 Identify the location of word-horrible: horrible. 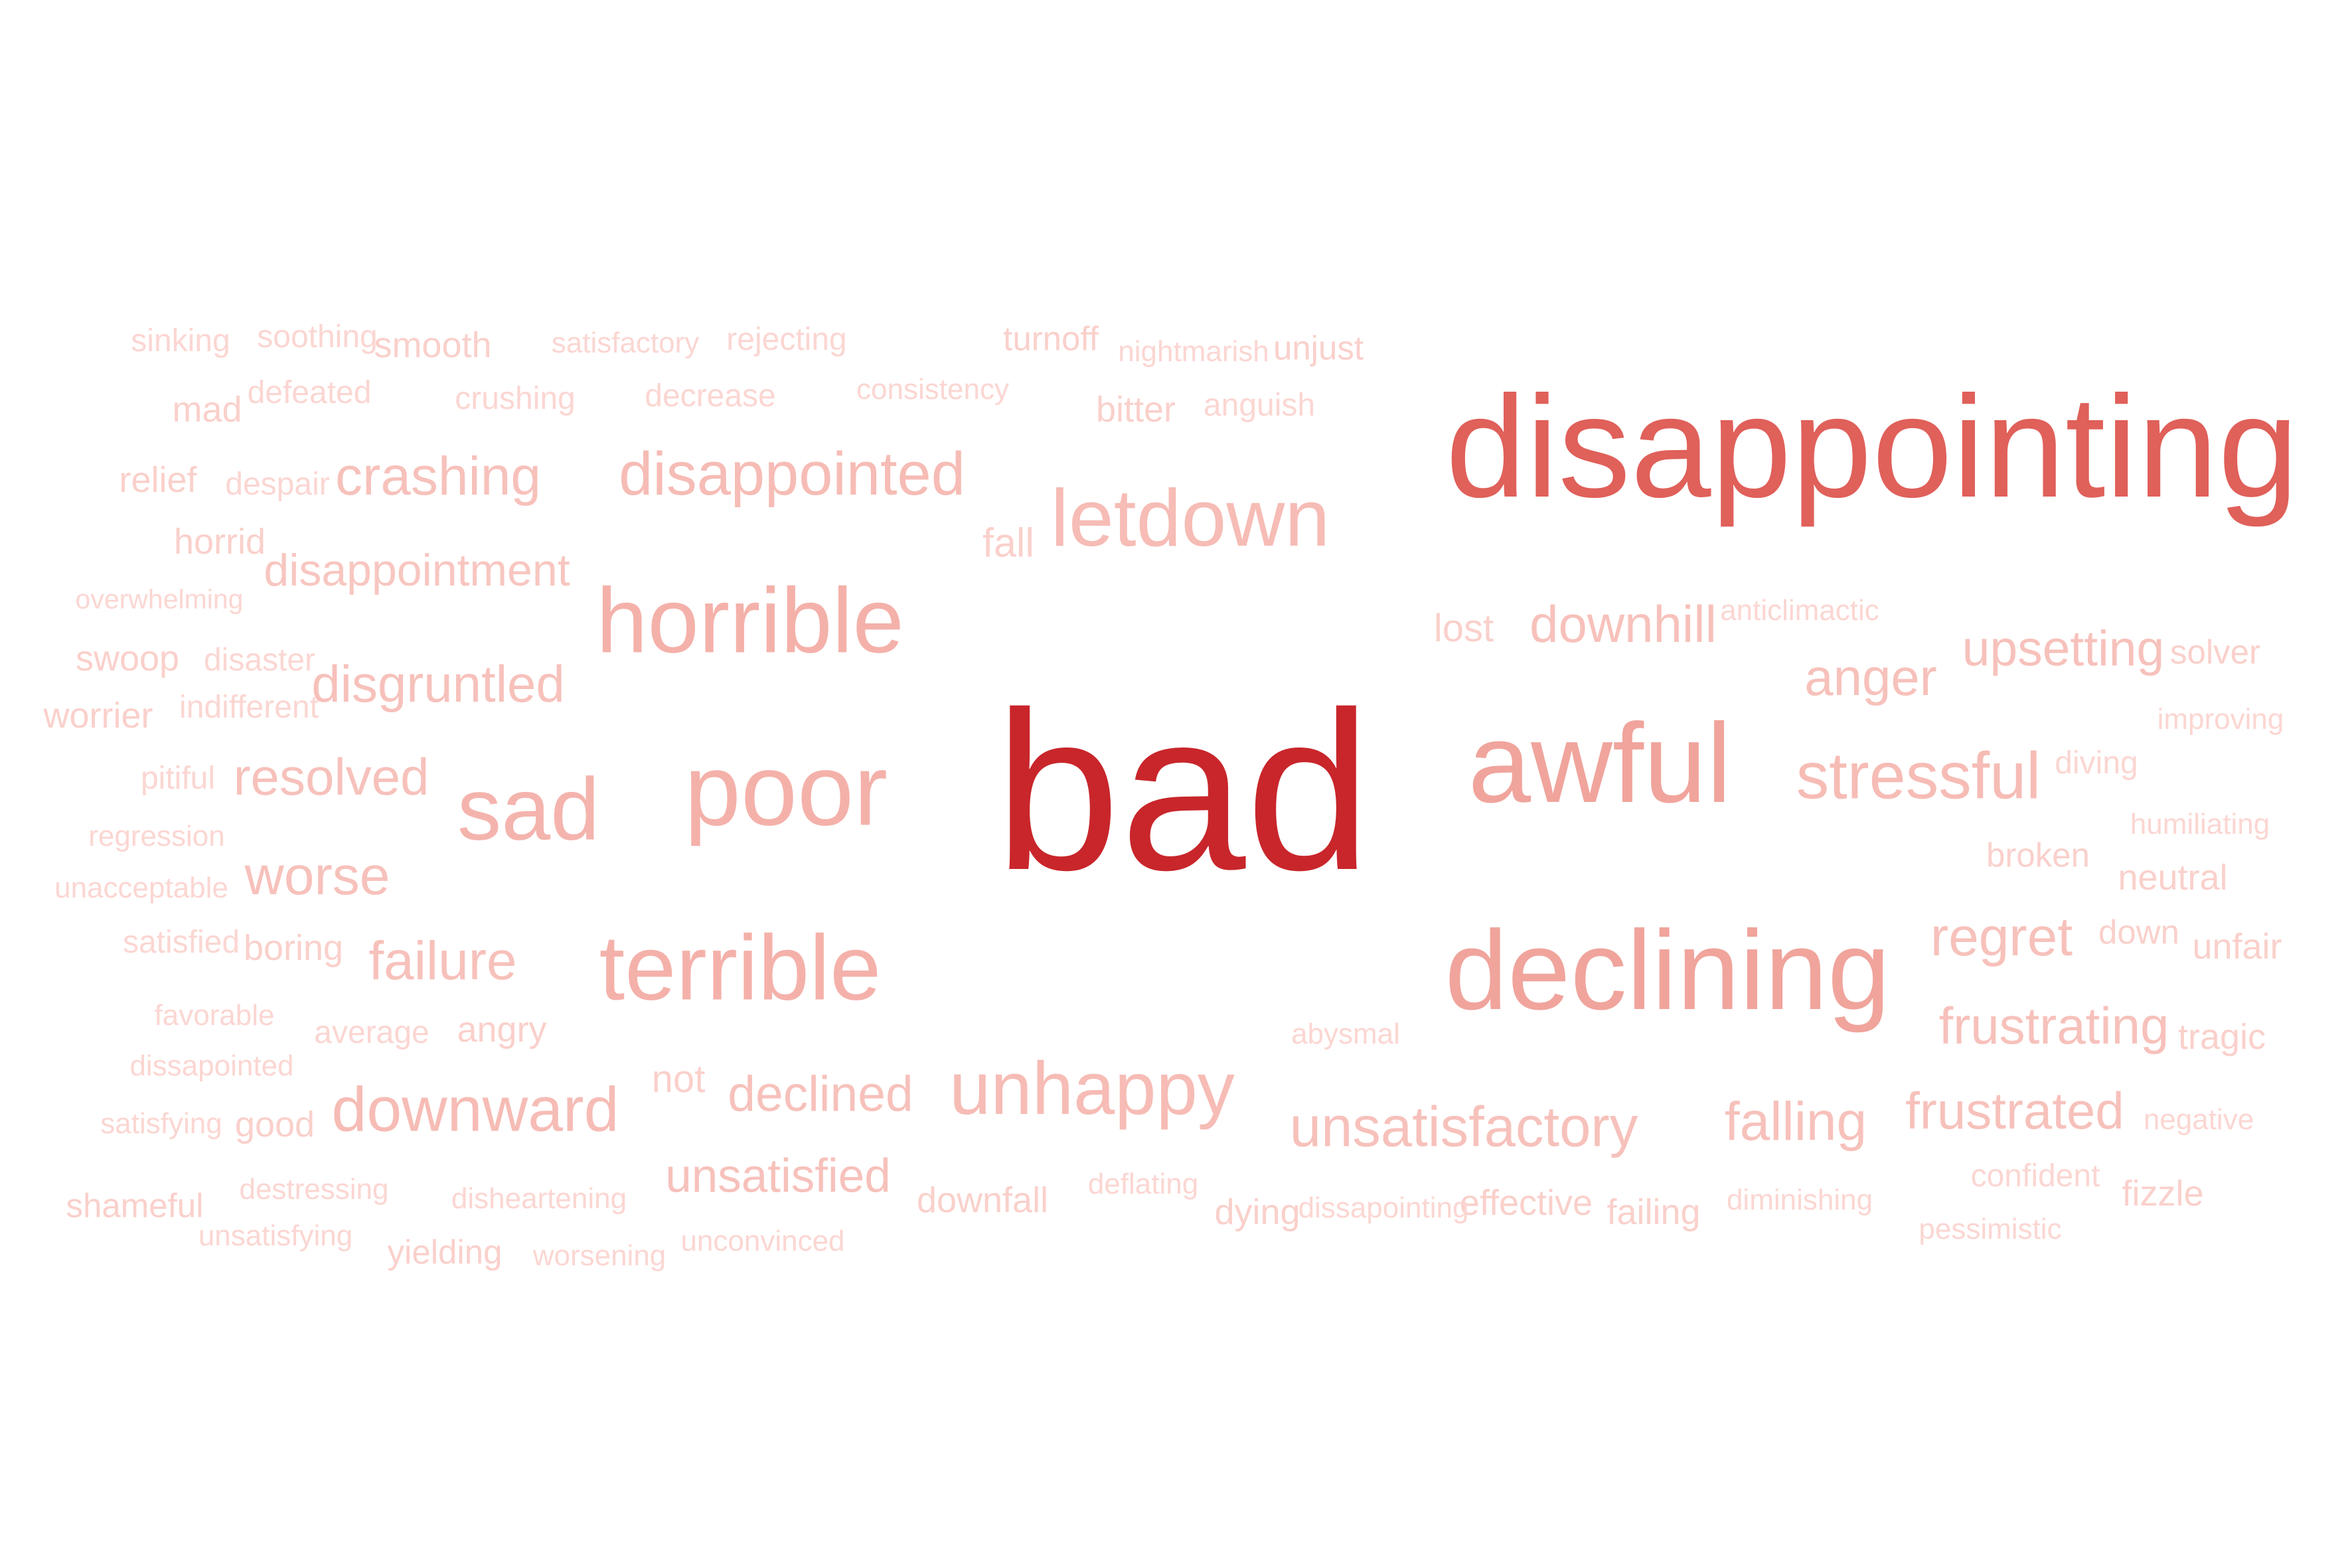
(750, 621).